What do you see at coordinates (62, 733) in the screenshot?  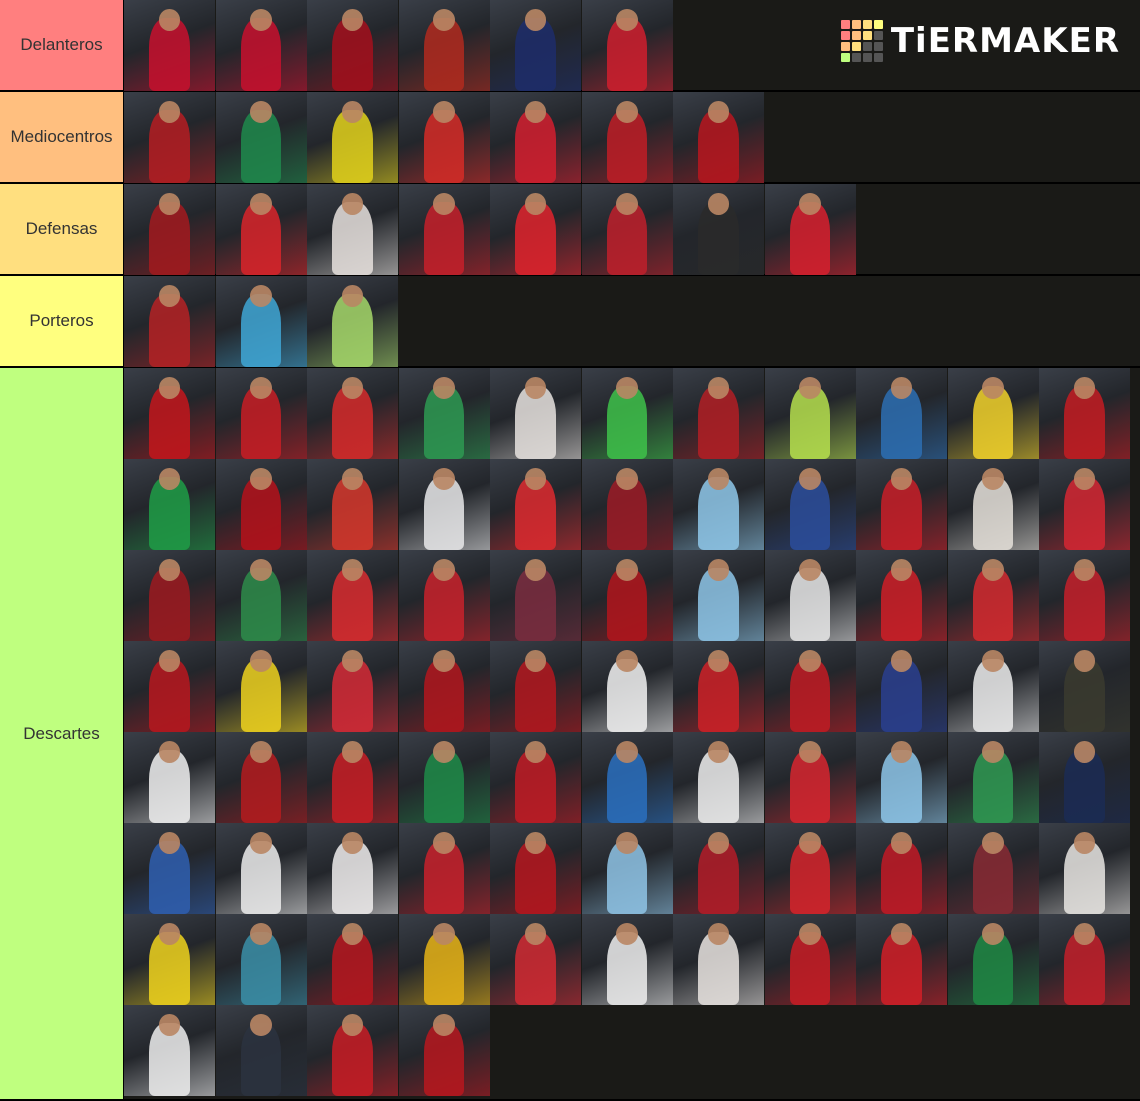 I see `tier-label: Descartes` at bounding box center [62, 733].